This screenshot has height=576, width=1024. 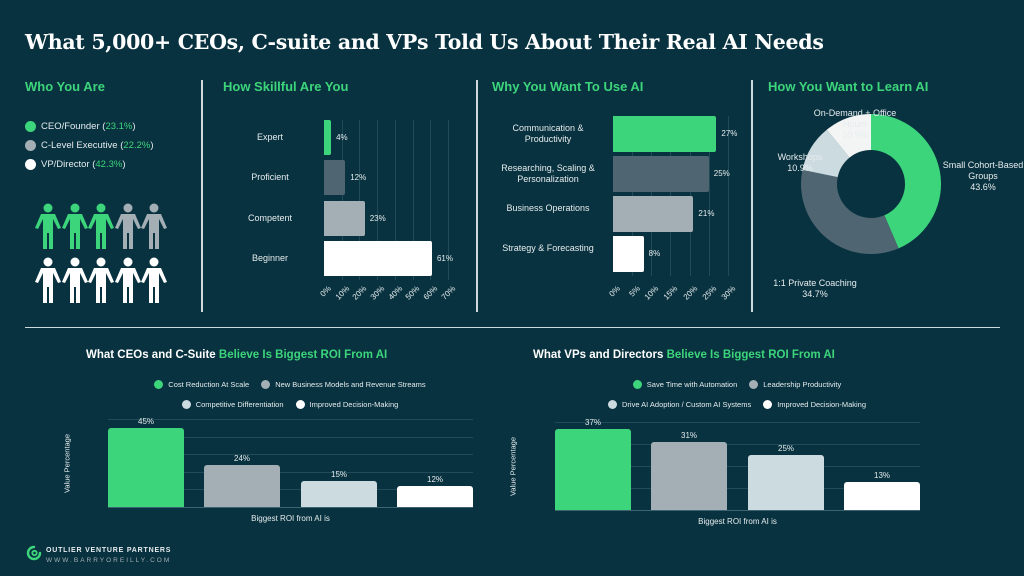 I want to click on category-label: Communication & Productivity, so click(x=548, y=133).